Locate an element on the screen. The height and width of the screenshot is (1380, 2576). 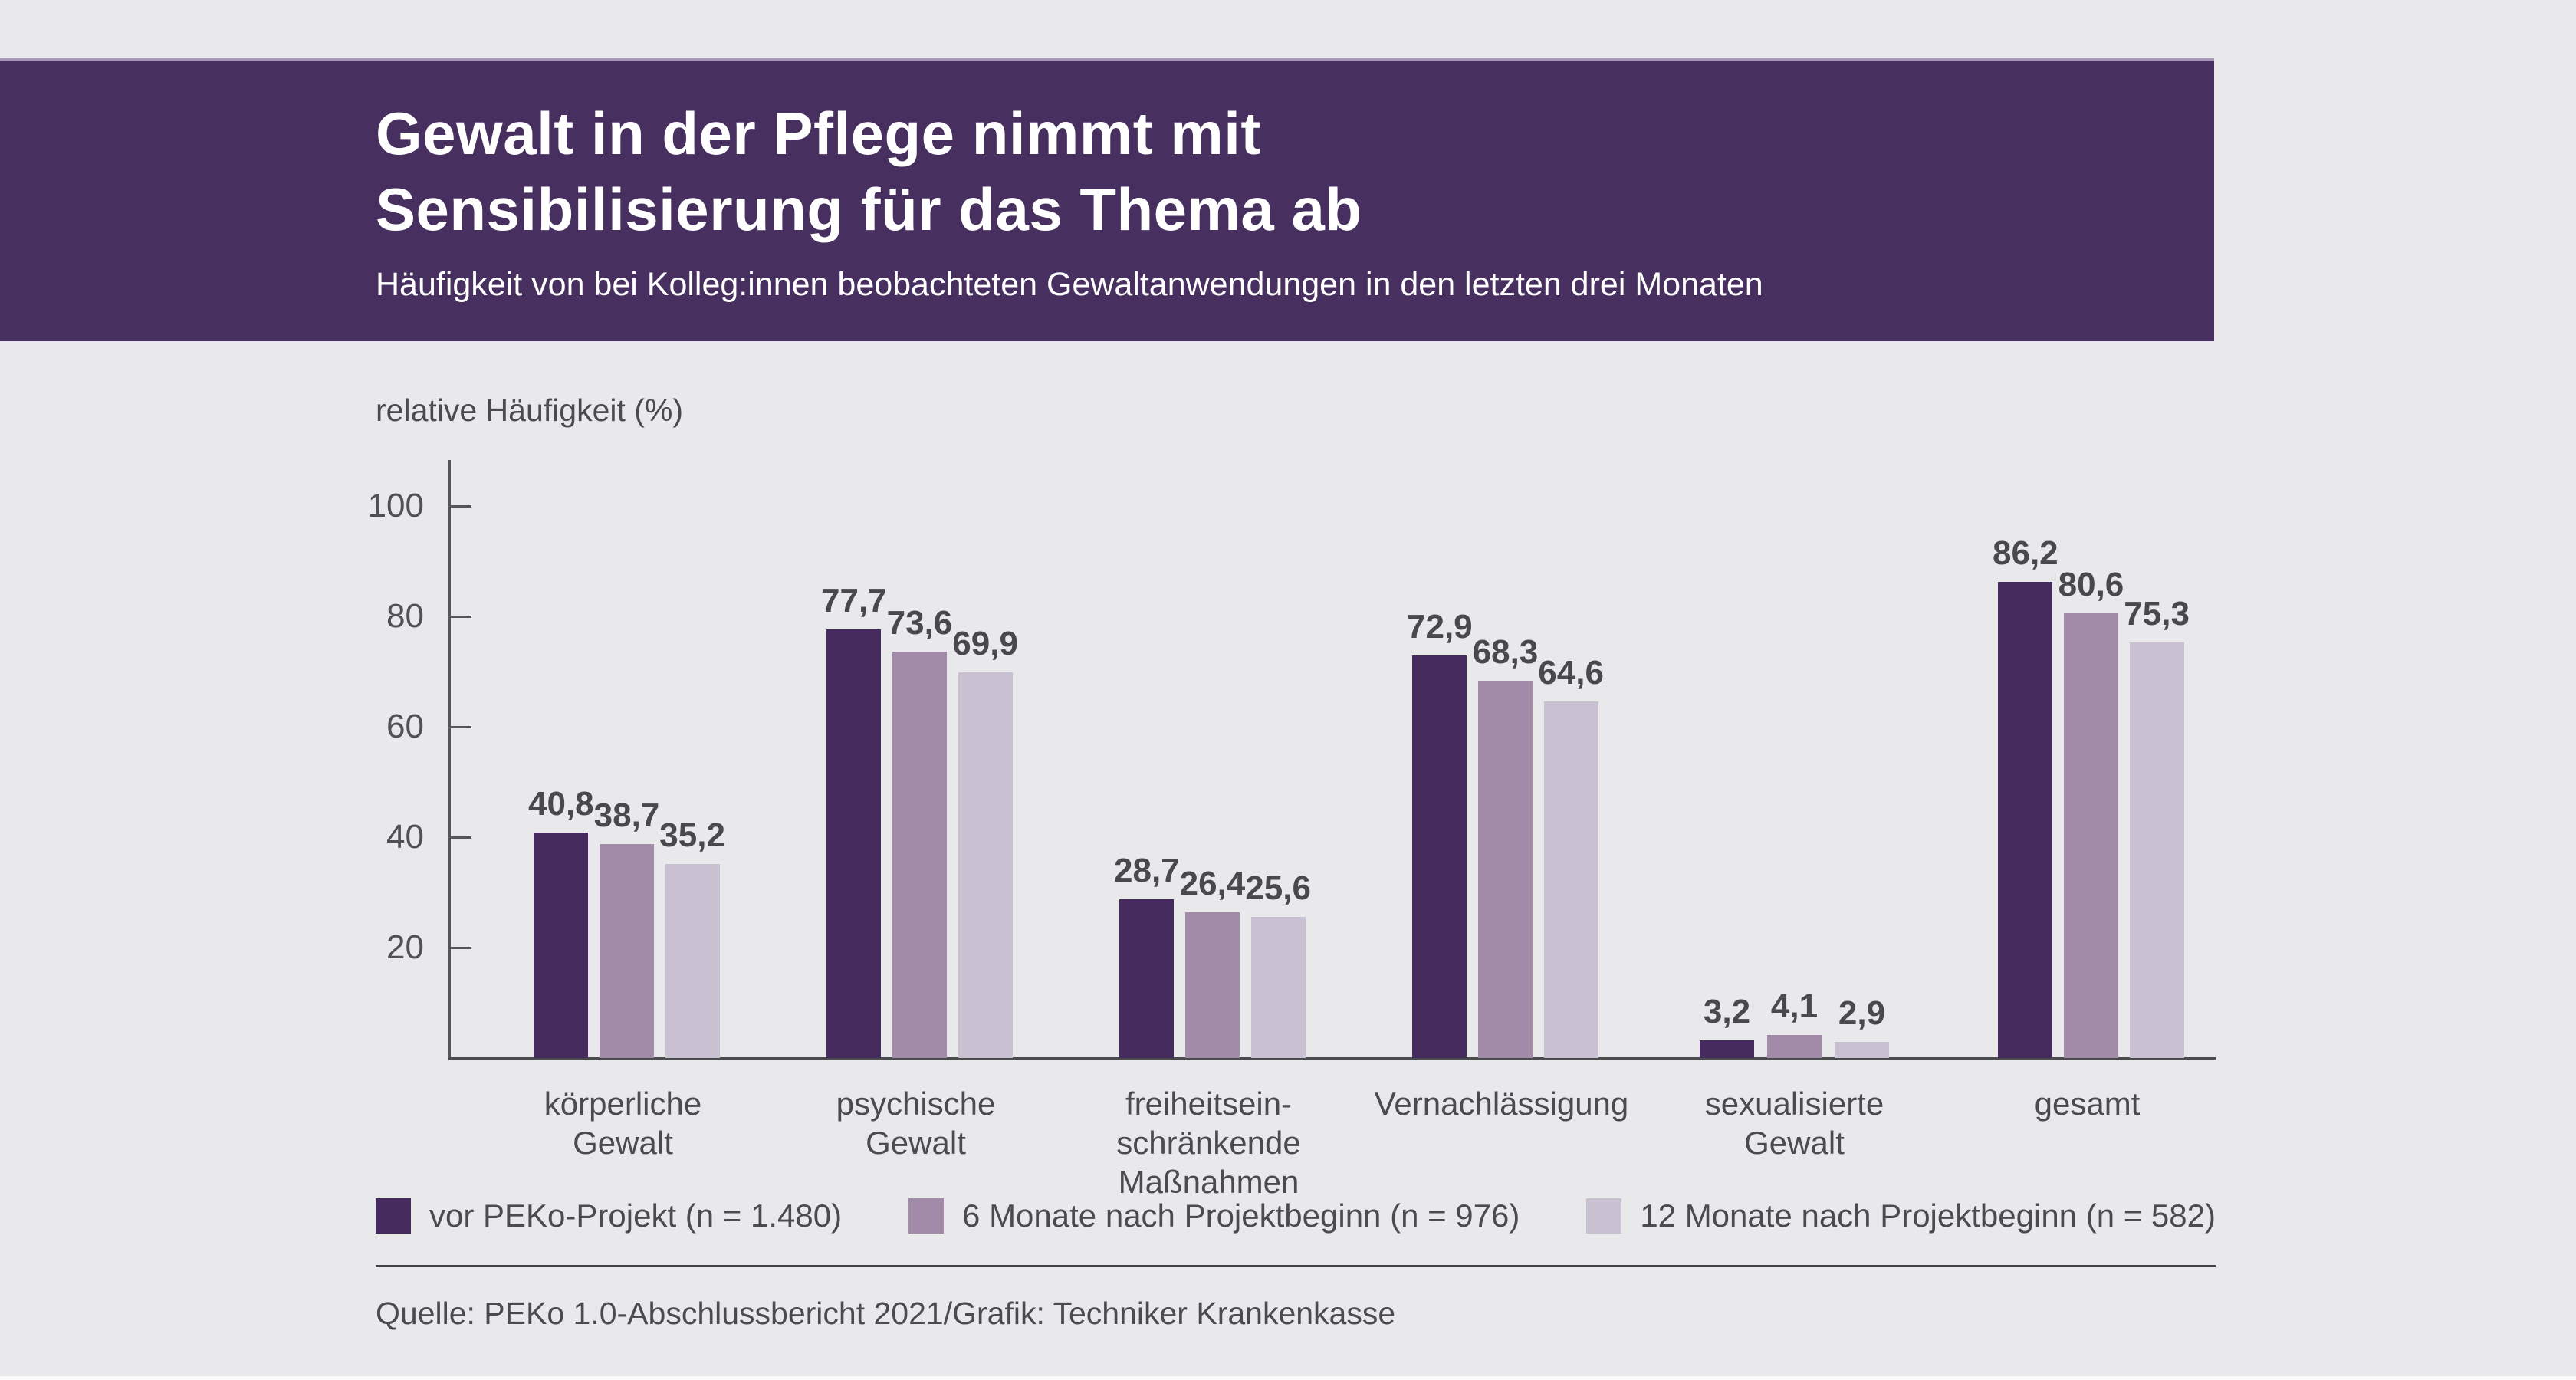
bar-value-label: 38,7 is located at coordinates (626, 815).